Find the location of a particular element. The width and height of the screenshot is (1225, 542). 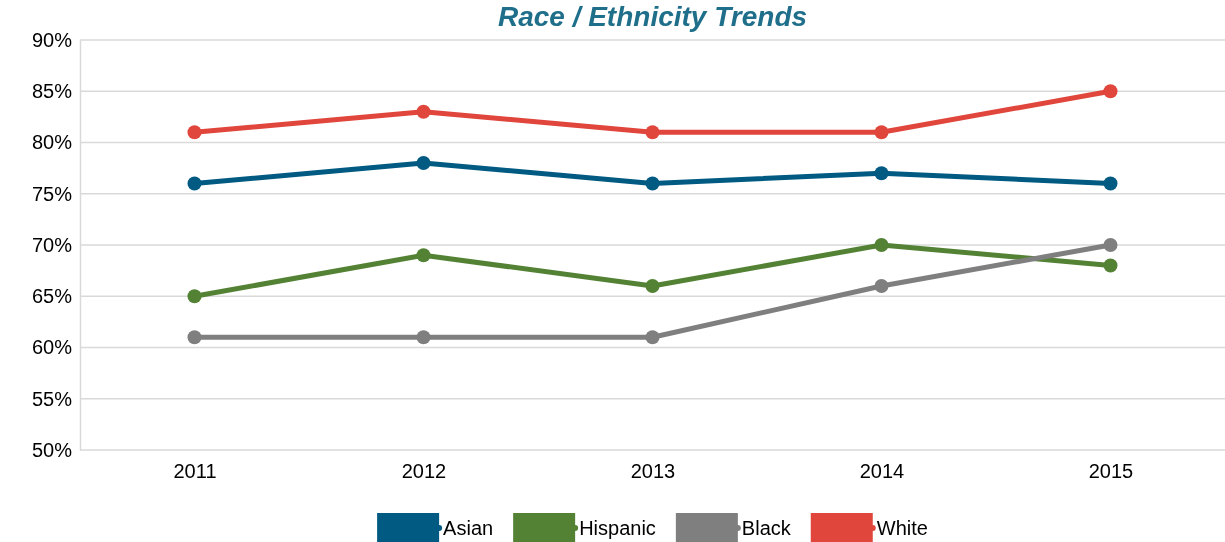

y-tick-label: 50% is located at coordinates (52, 449).